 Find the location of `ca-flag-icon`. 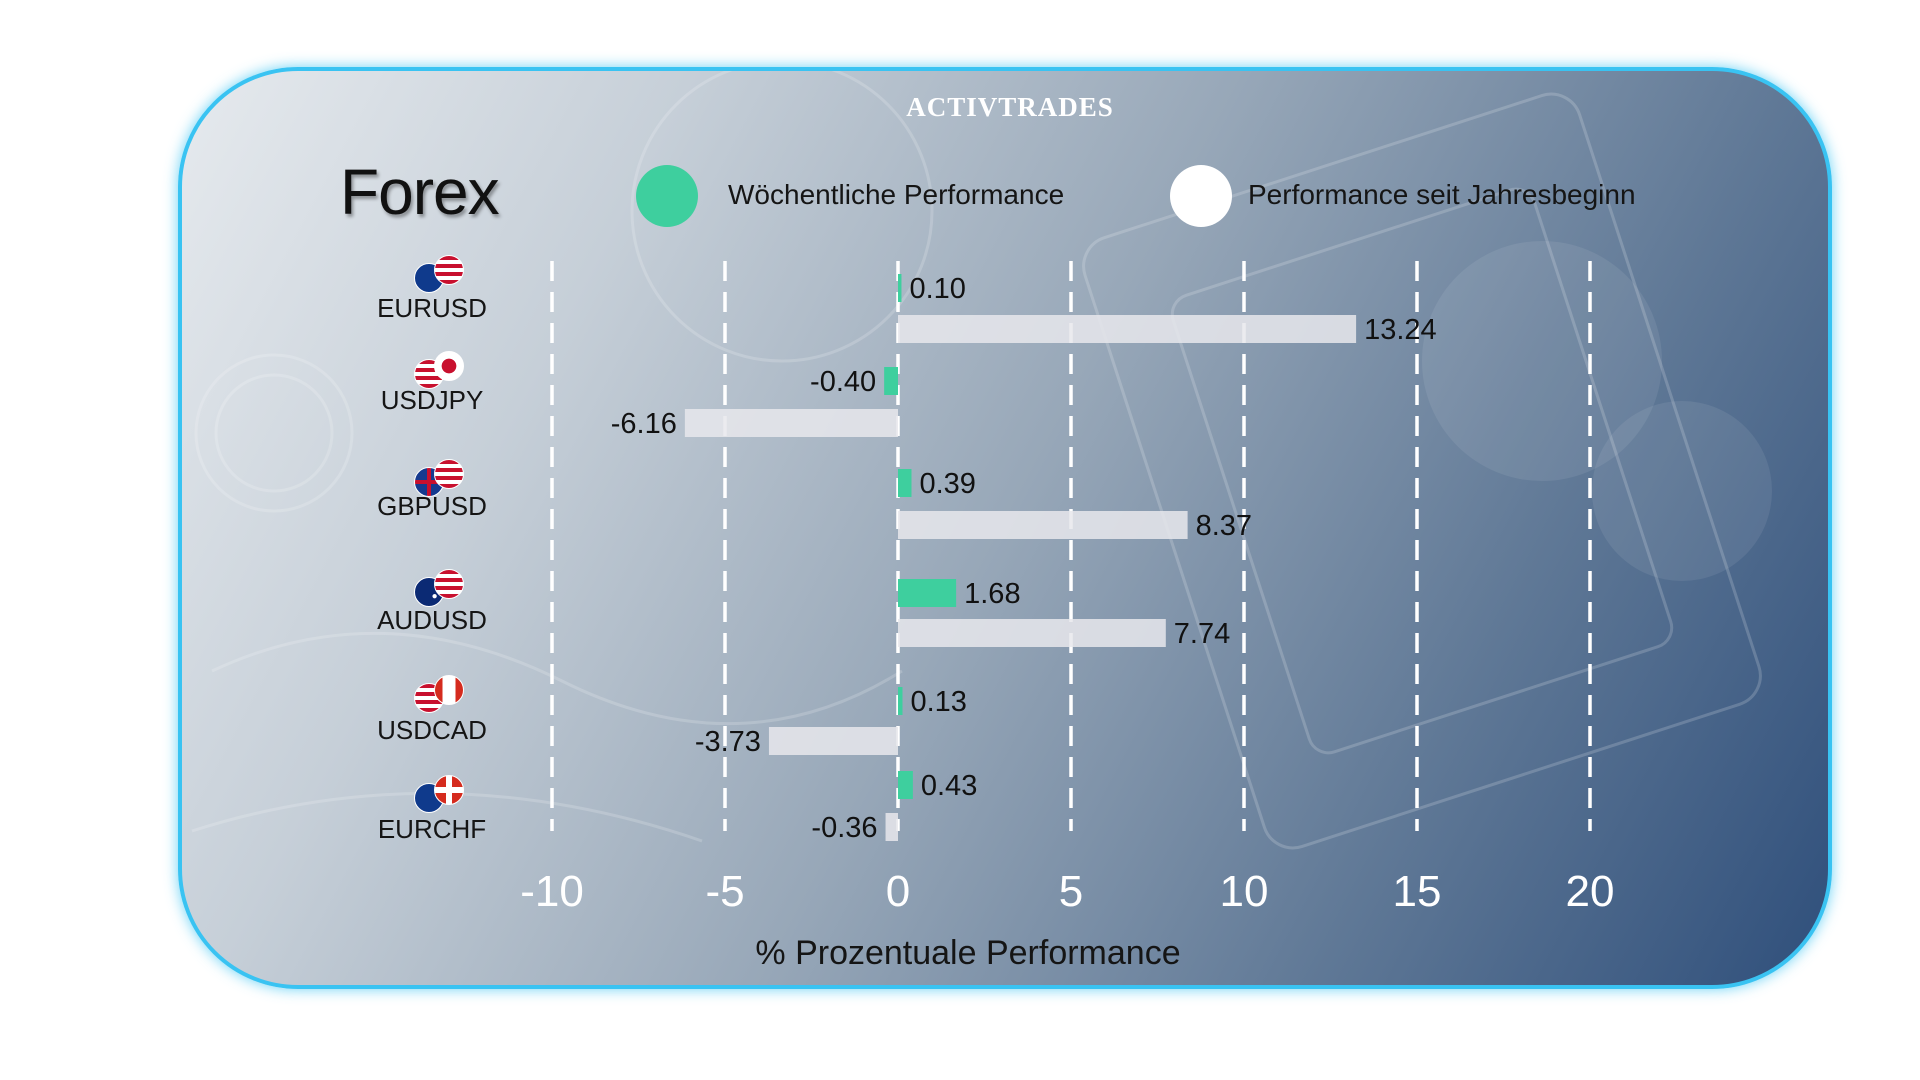

ca-flag-icon is located at coordinates (449, 690).